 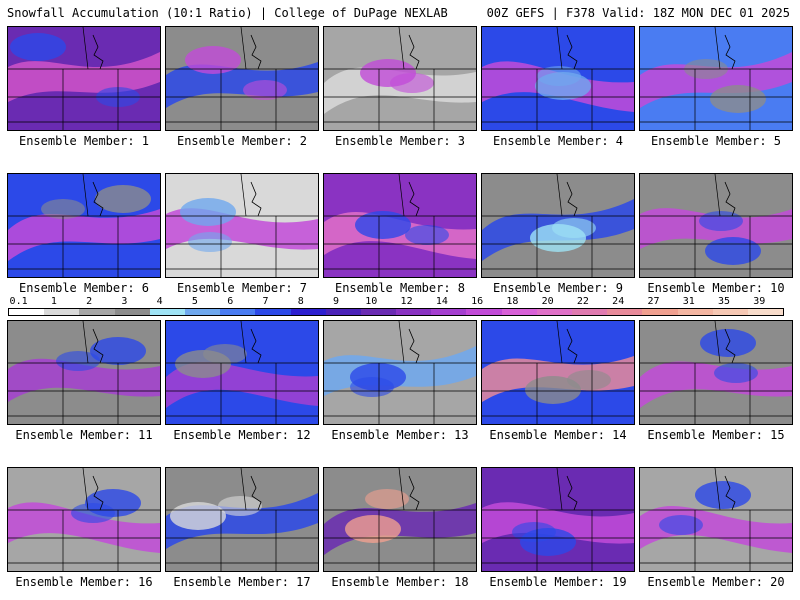 I want to click on member-caption: Ensemble Member: 18, so click(x=400, y=582).